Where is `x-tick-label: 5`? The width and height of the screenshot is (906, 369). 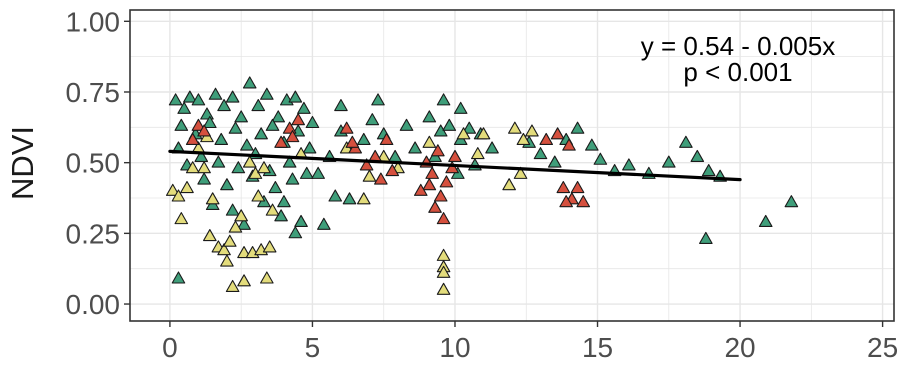 x-tick-label: 5 is located at coordinates (313, 347).